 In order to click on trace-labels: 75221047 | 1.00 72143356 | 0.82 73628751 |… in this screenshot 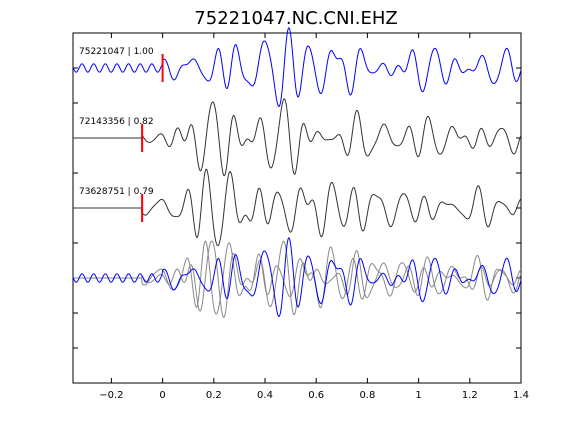, I will do `click(116, 122)`.